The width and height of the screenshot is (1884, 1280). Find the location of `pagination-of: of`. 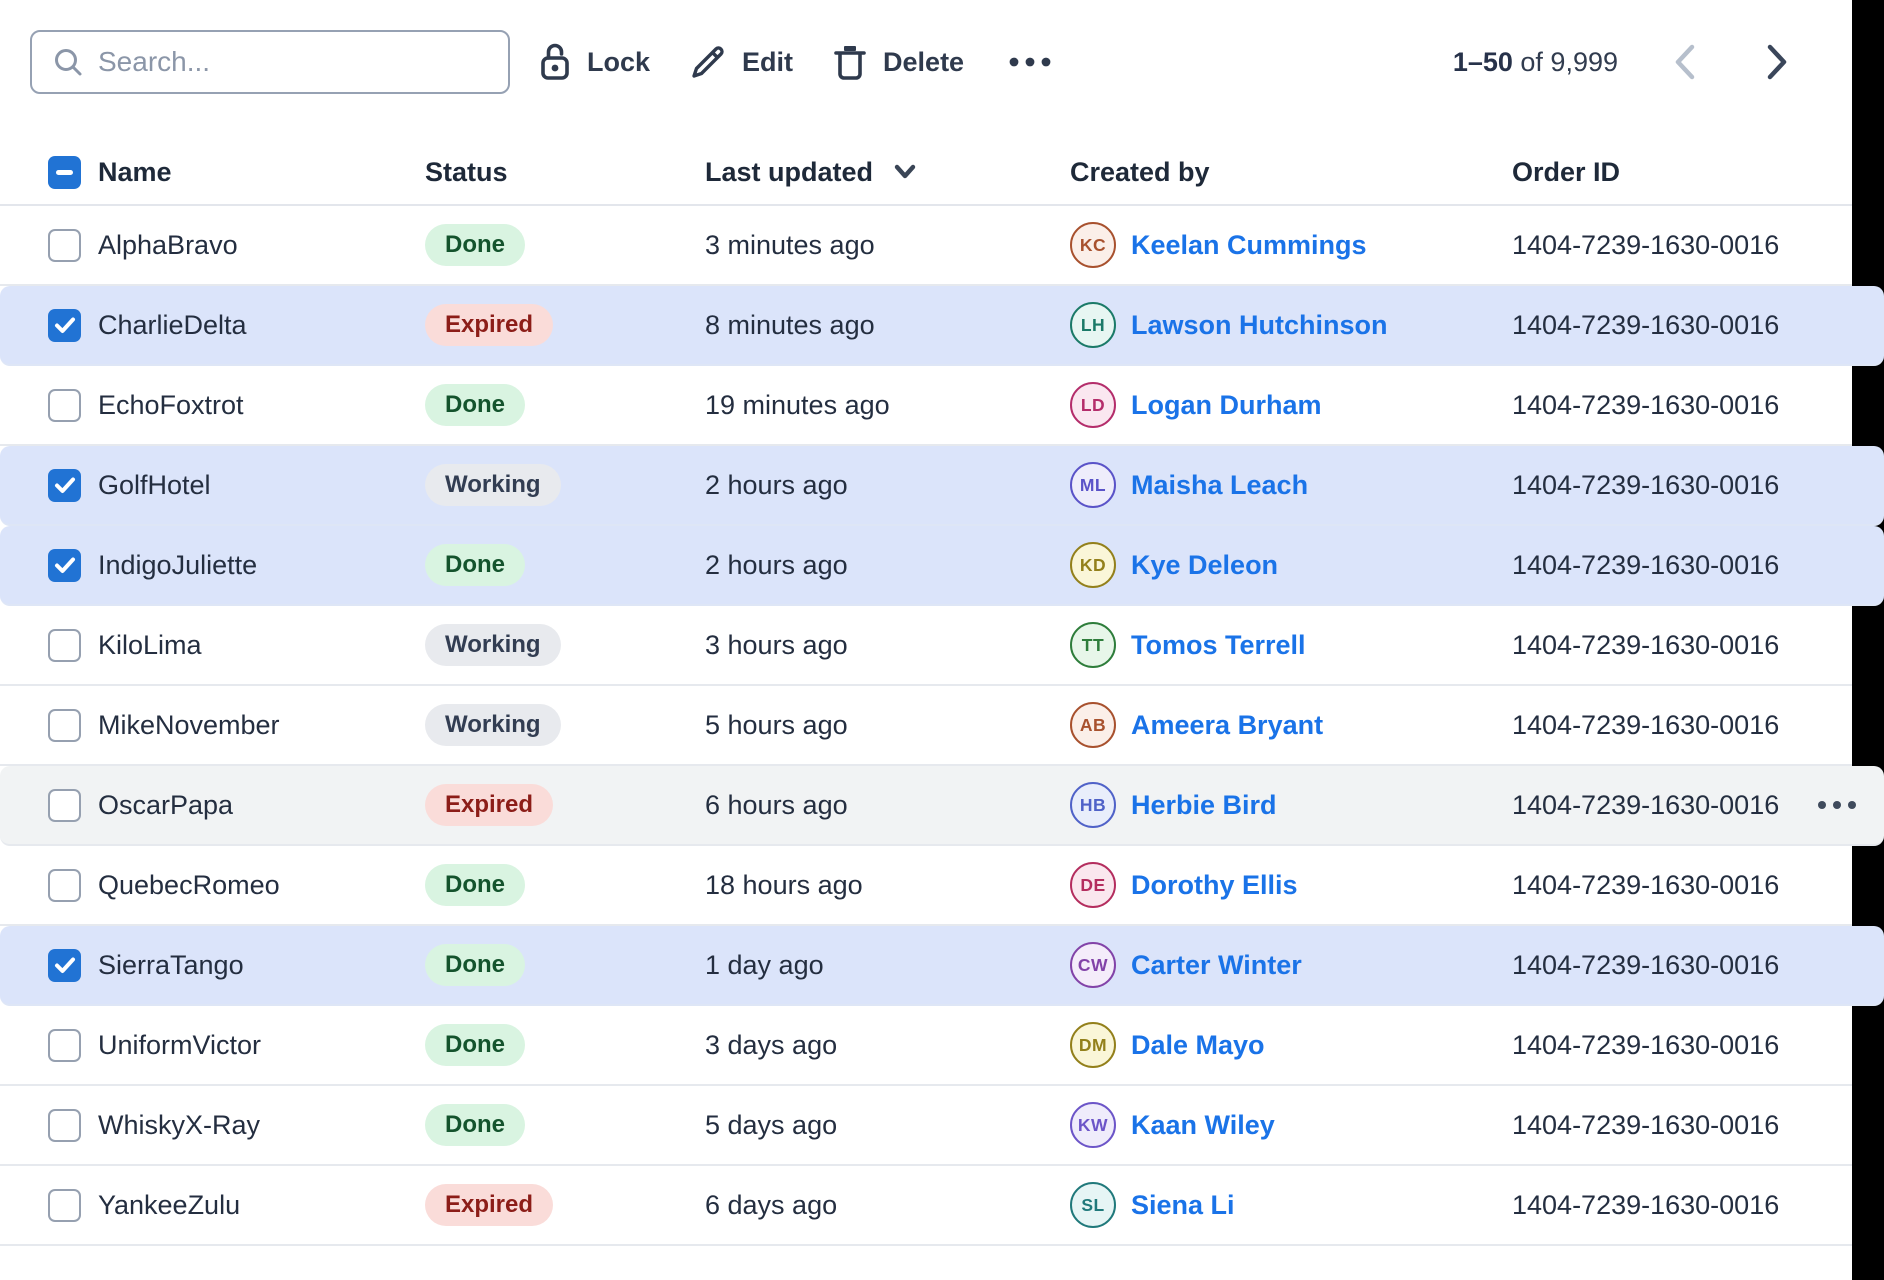

pagination-of: of is located at coordinates (1531, 61).